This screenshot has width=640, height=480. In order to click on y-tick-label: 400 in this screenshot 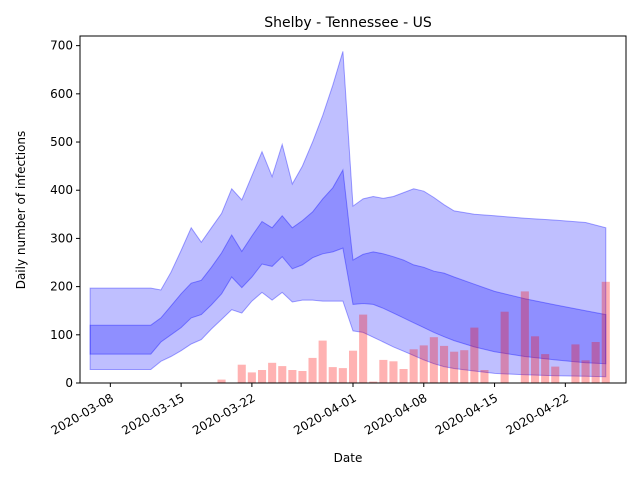, I will do `click(61, 190)`.